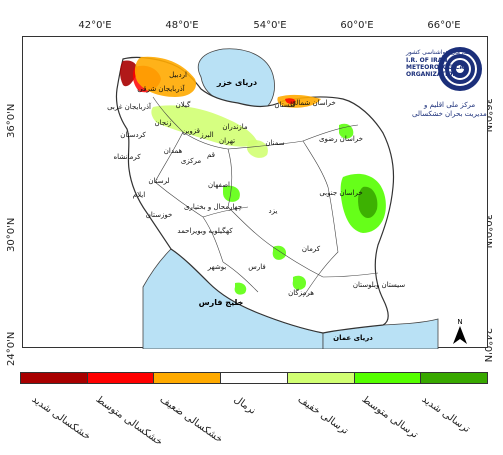  Describe the element at coordinates (129, 73) in the screenshot. I see `severe-drought-area` at that location.